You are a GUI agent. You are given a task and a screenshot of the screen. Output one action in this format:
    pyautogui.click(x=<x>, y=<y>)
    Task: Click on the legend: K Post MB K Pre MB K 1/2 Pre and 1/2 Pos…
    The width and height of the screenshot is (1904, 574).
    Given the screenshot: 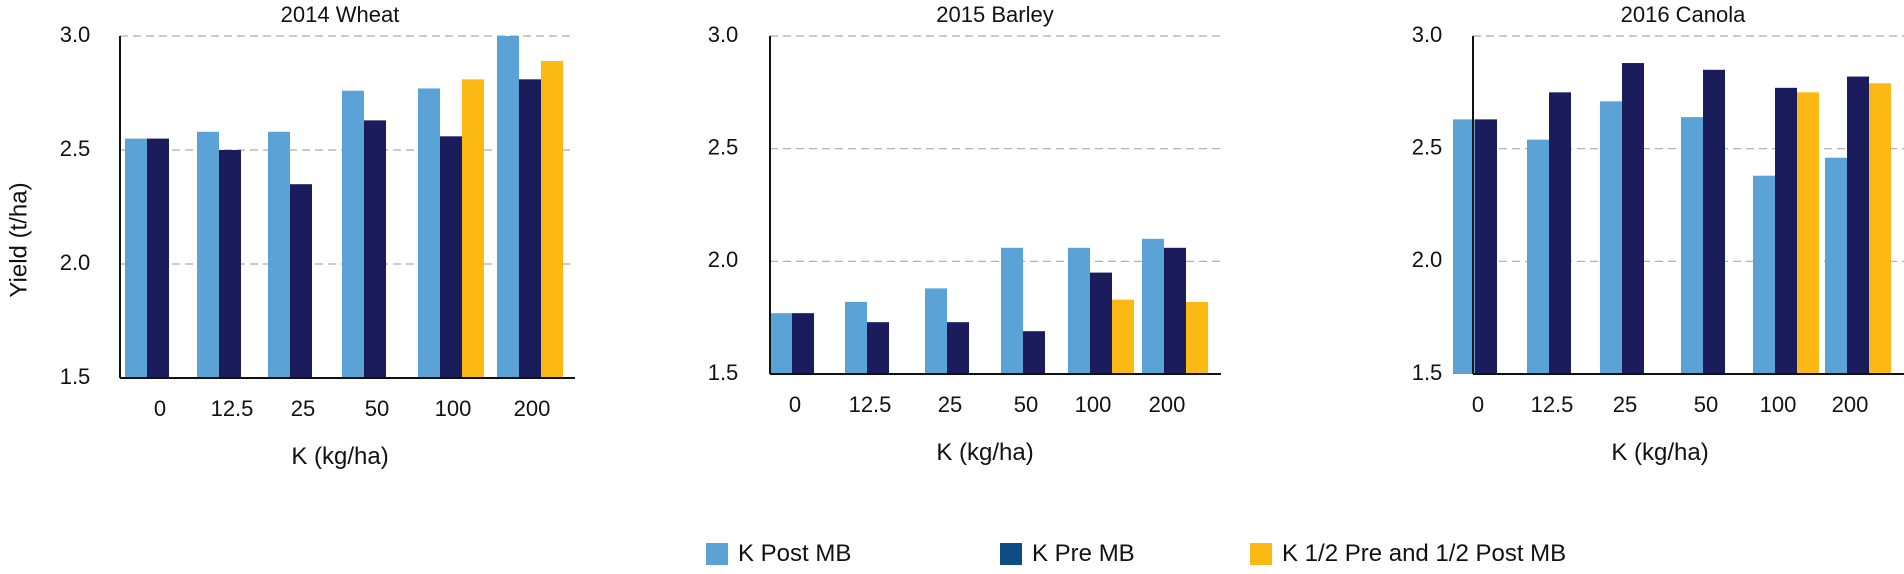 What is the action you would take?
    pyautogui.click(x=952, y=555)
    